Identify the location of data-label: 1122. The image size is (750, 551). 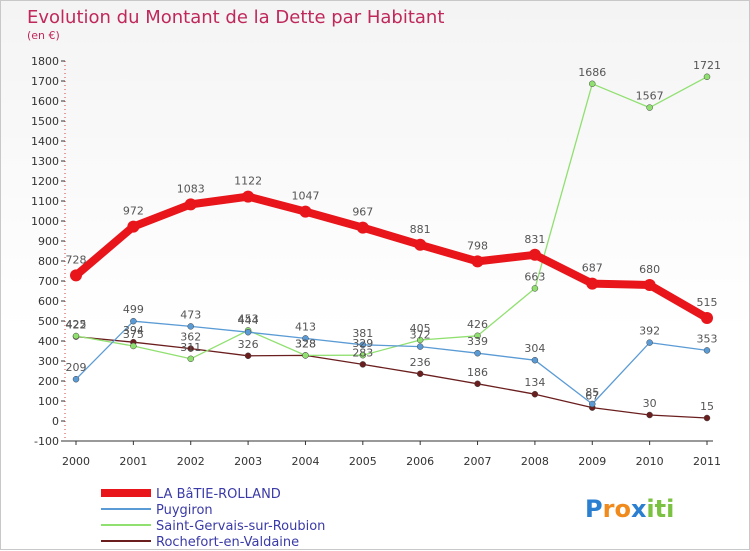
(248, 181).